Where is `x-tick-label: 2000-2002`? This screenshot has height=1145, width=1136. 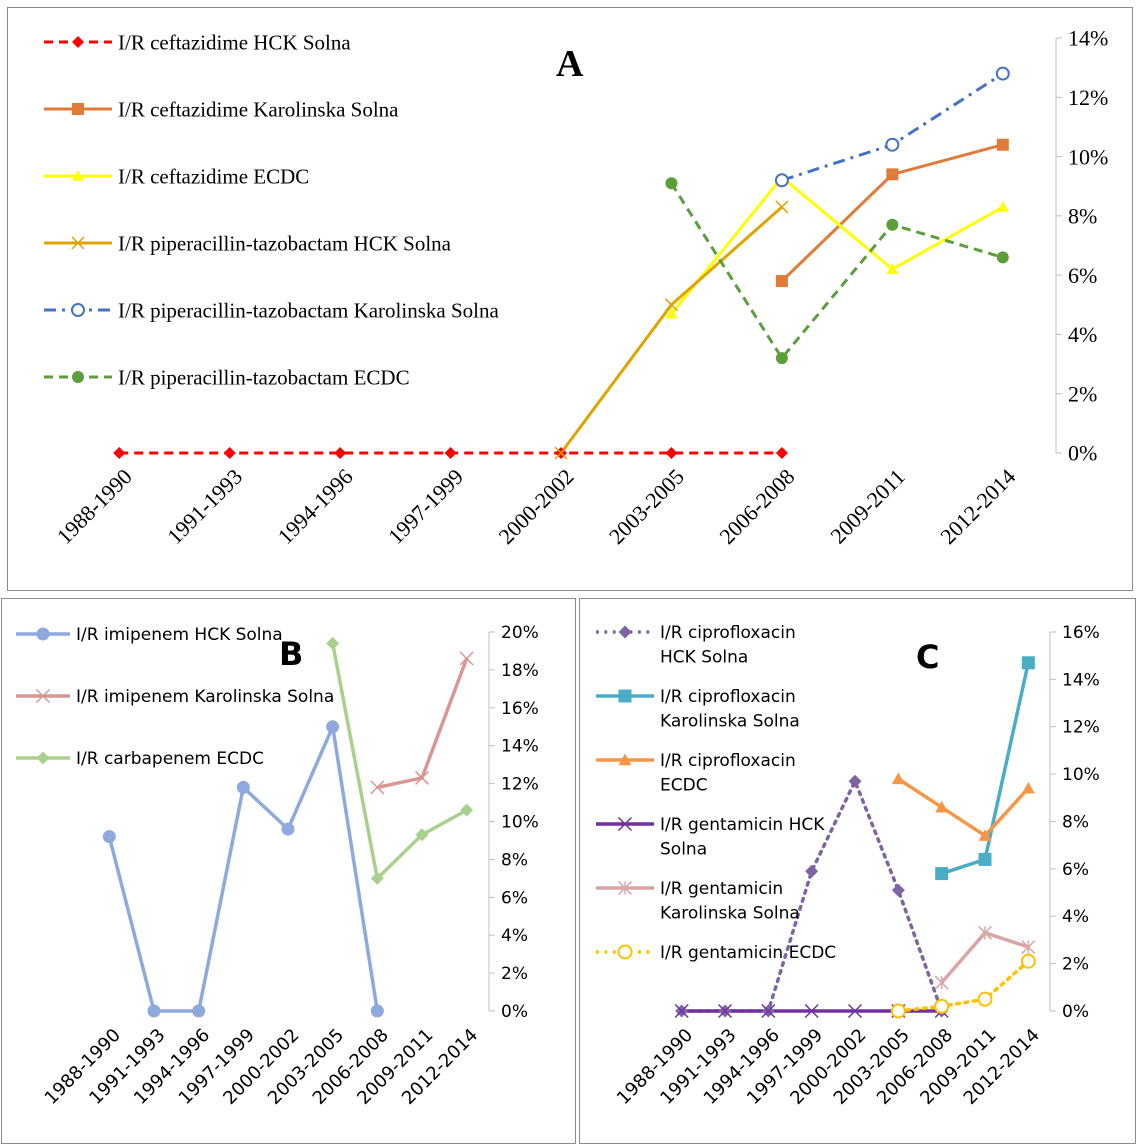
x-tick-label: 2000-2002 is located at coordinates (535, 506).